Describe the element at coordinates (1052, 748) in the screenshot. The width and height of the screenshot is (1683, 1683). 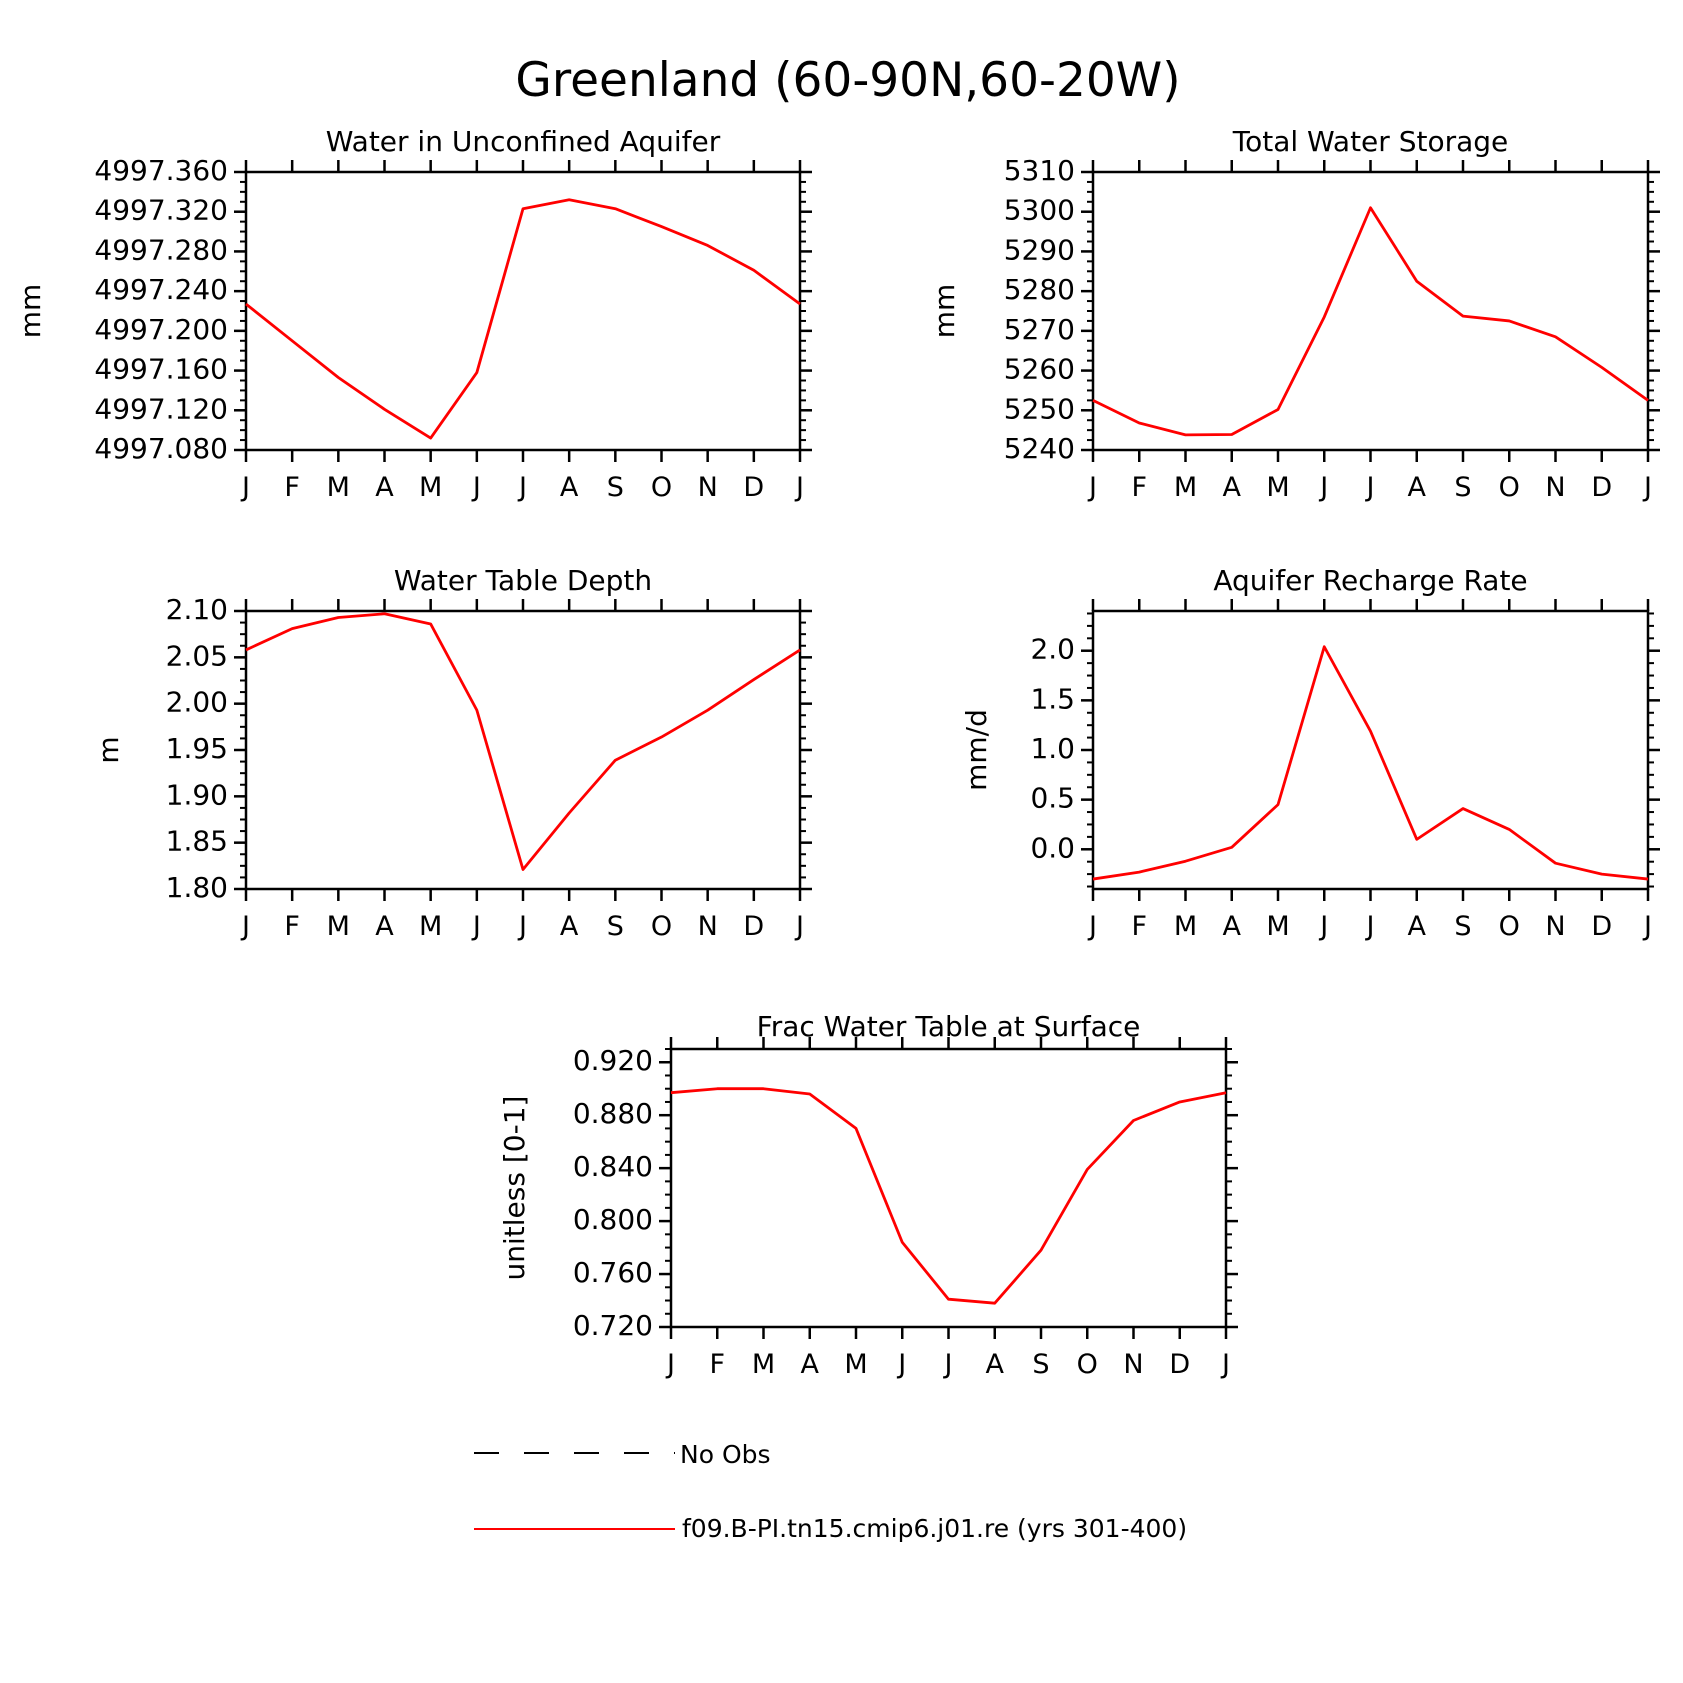
I see `y-tick-label: 1.0` at that location.